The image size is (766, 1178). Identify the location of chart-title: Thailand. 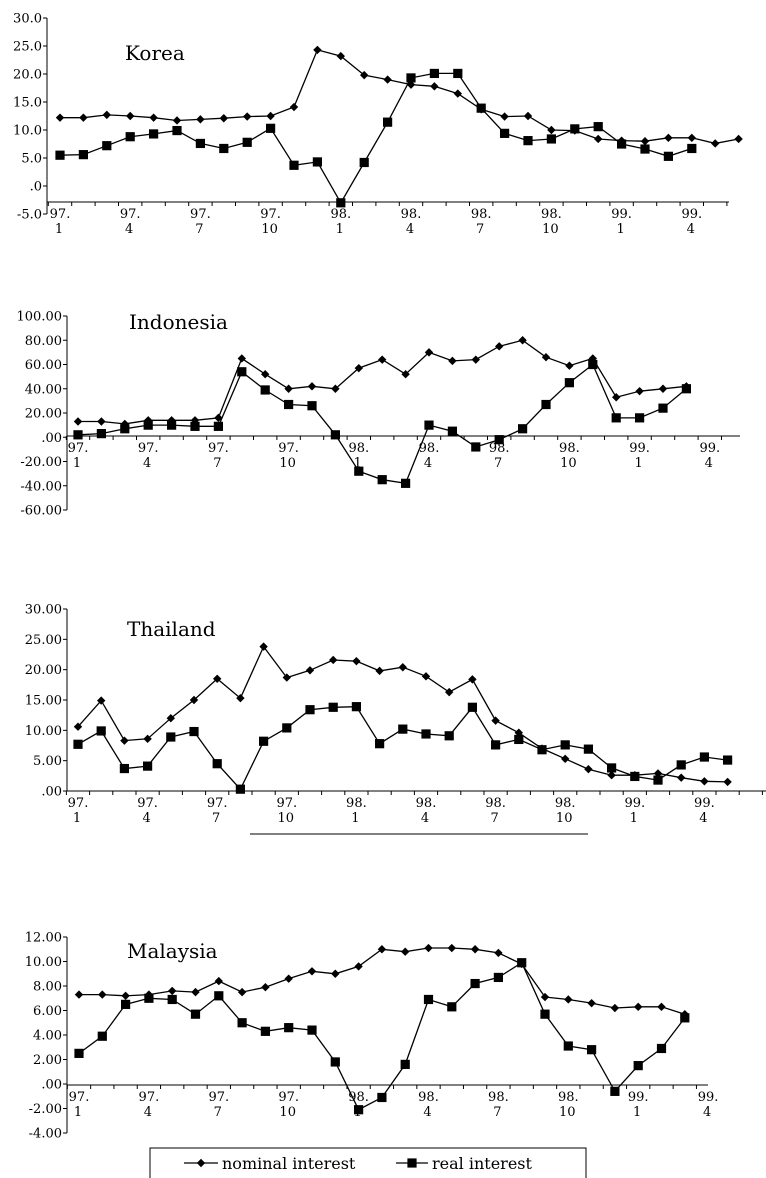
(171, 629).